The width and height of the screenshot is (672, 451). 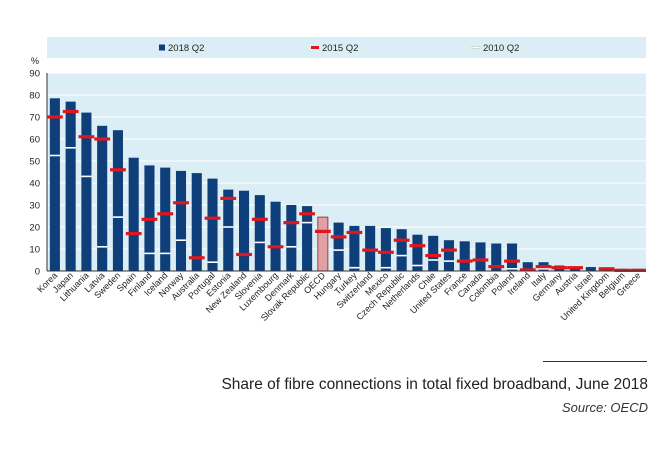 I want to click on y-tick-label: 10, so click(x=34, y=250).